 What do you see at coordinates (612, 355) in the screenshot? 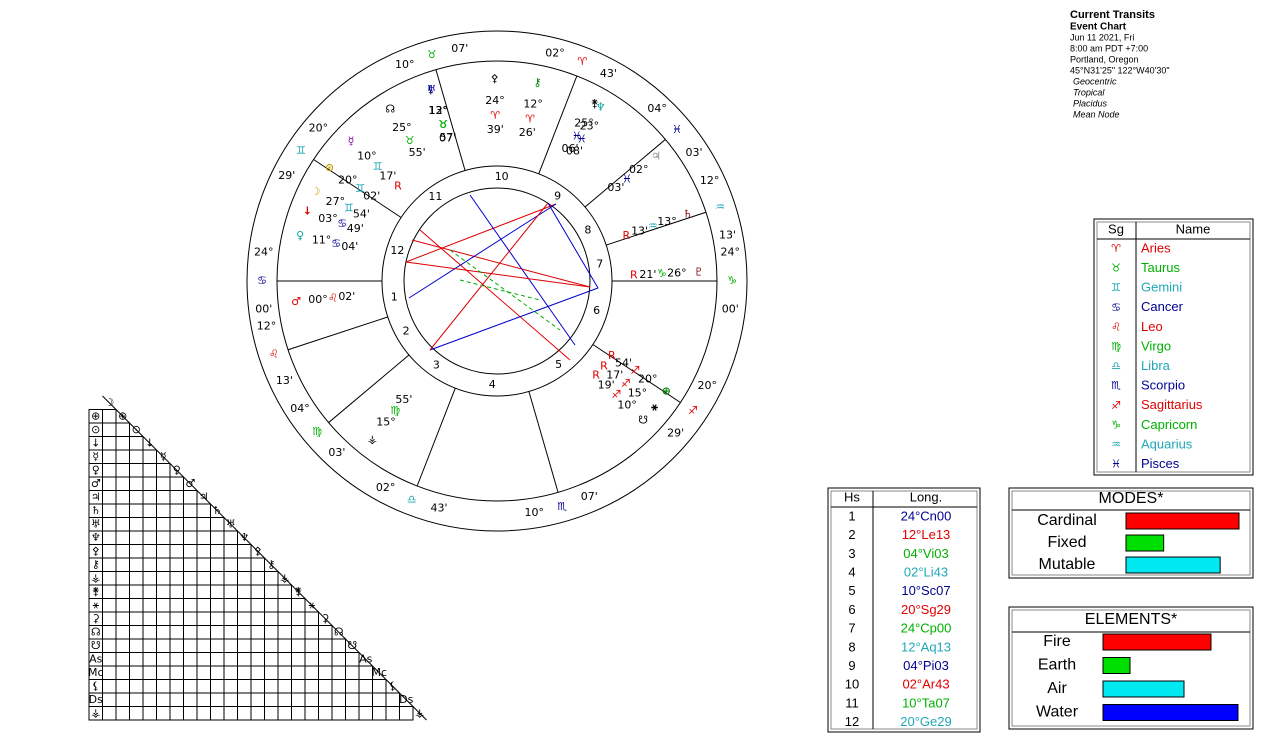
I see `retrograde: R` at bounding box center [612, 355].